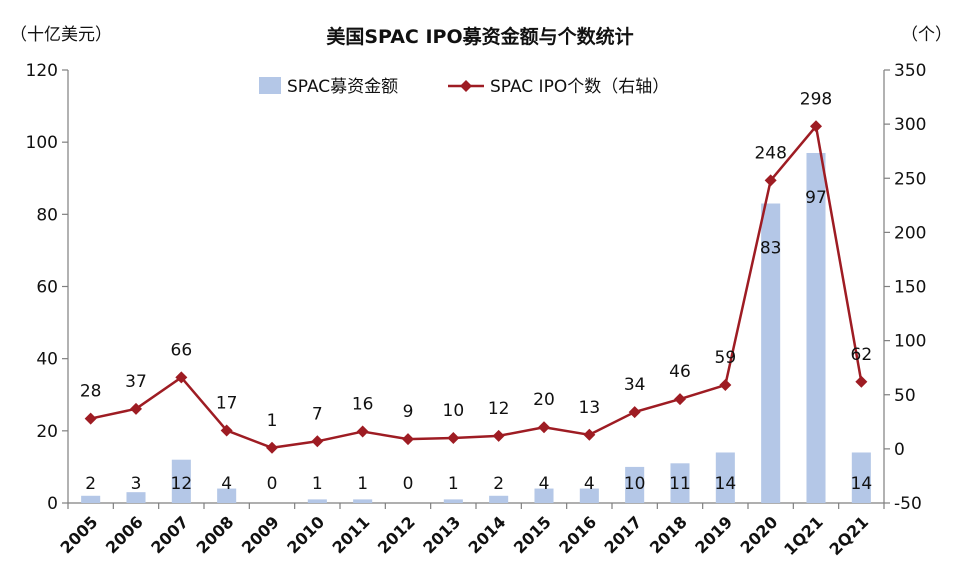 The height and width of the screenshot is (588, 960). Describe the element at coordinates (363, 405) in the screenshot. I see `line-value-label: 16` at that location.